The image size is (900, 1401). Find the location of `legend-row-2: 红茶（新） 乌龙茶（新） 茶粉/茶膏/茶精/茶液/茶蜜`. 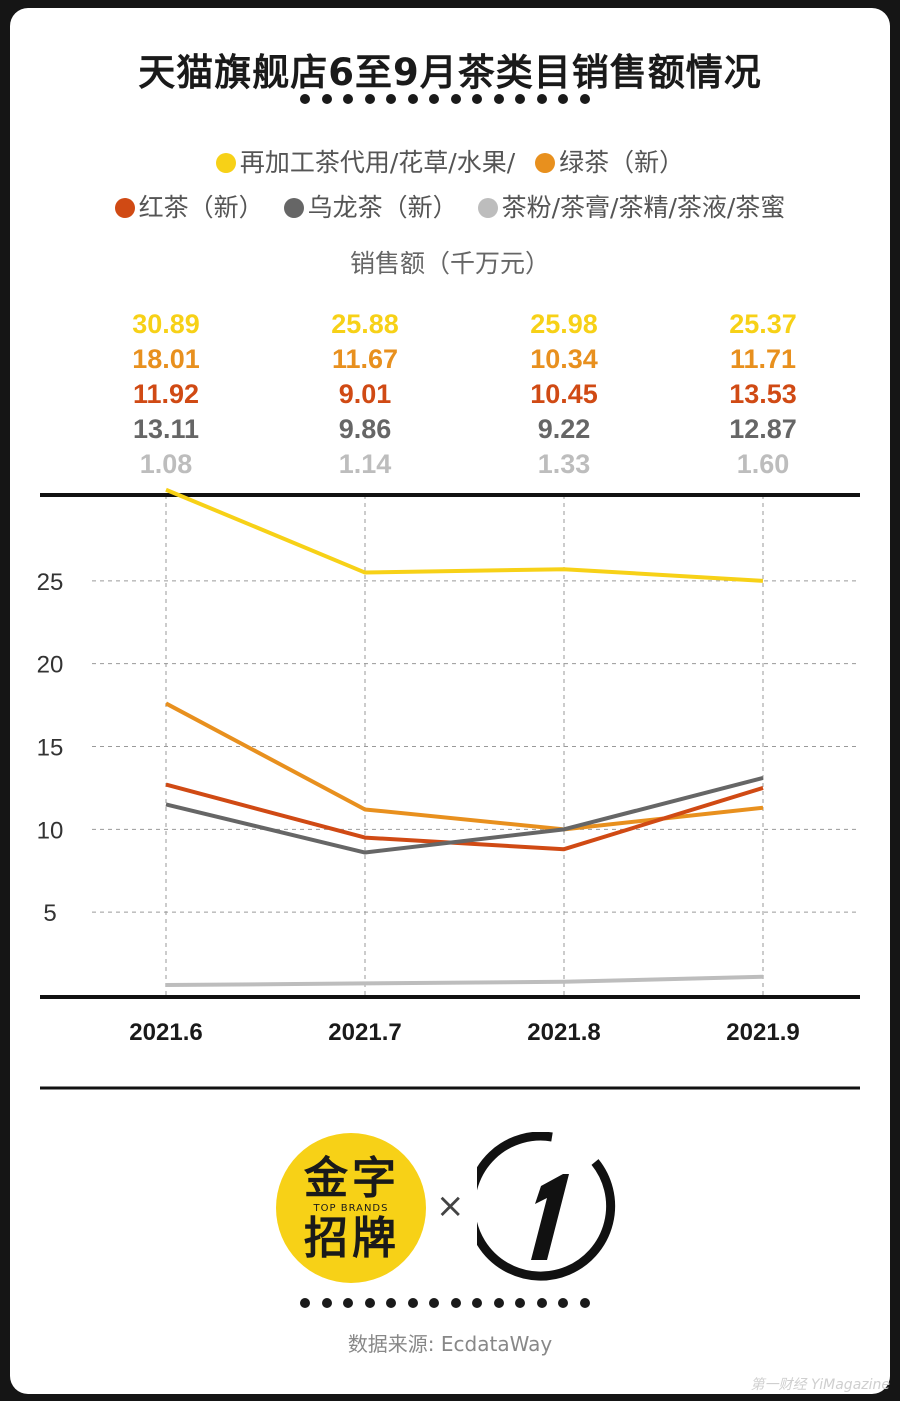

legend-row-2: 红茶（新） 乌龙茶（新） 茶粉/茶膏/茶精/茶液/茶蜜 is located at coordinates (450, 206).